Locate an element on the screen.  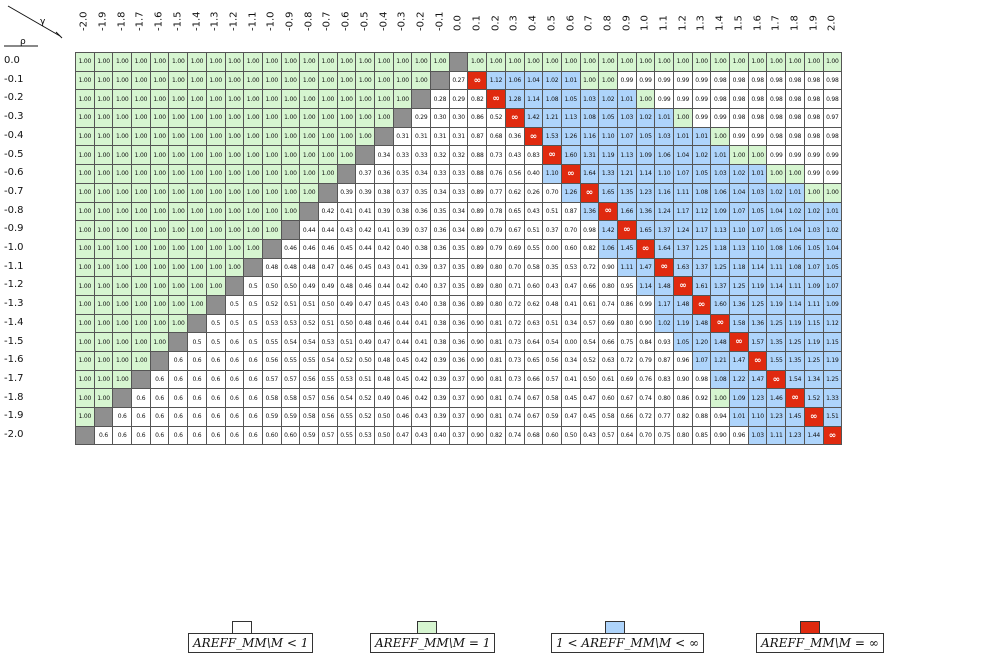
column-header-label: -0.5 is located at coordinates (365, 21).